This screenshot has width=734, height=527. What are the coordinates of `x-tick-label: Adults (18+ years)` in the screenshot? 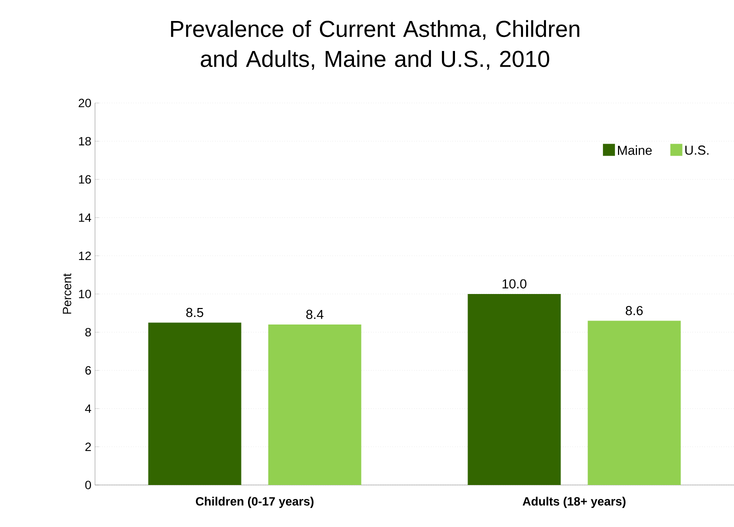 It's located at (574, 502).